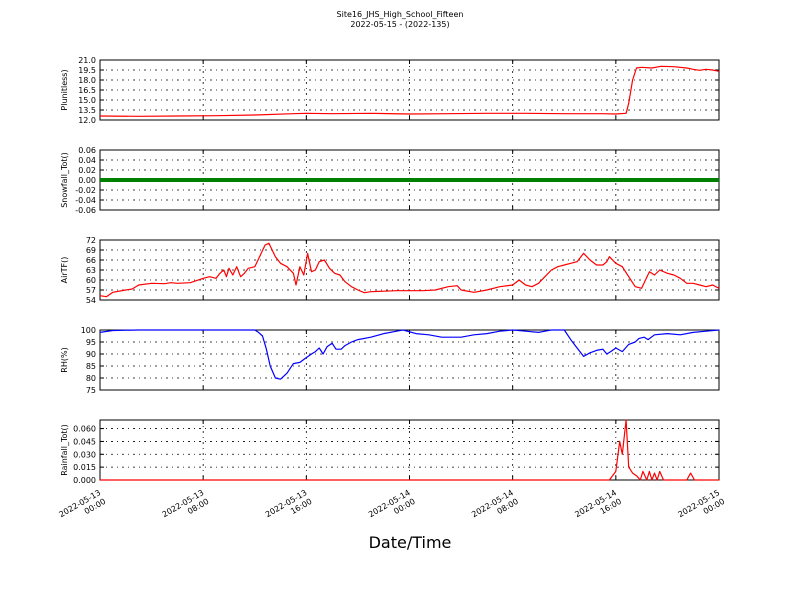  I want to click on y-tick-label: 0.000, so click(84, 480).